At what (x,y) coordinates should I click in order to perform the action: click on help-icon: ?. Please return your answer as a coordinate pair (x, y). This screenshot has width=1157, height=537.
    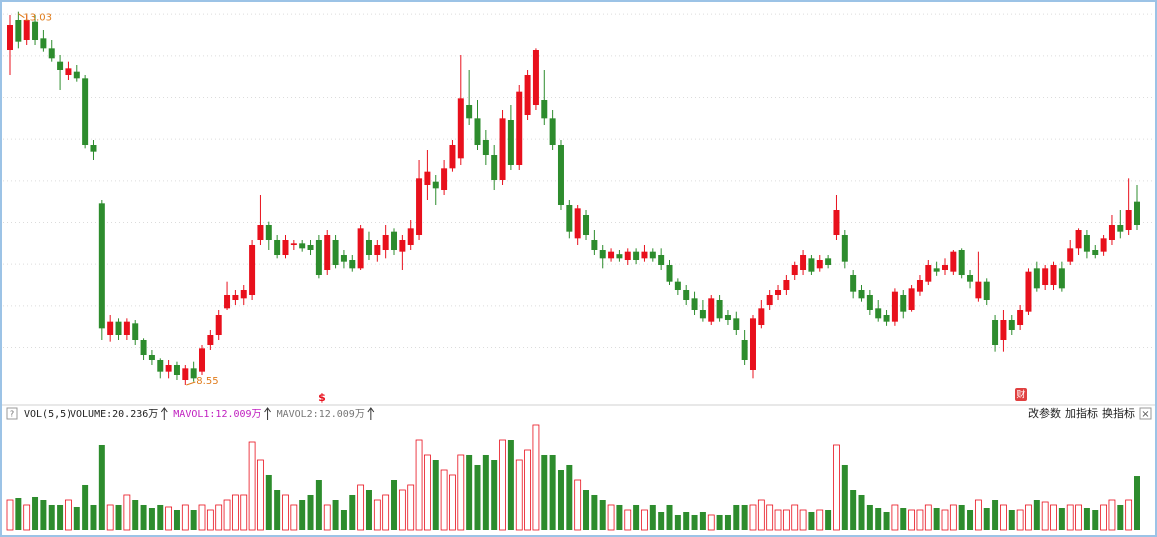
    Looking at the image, I should click on (12, 414).